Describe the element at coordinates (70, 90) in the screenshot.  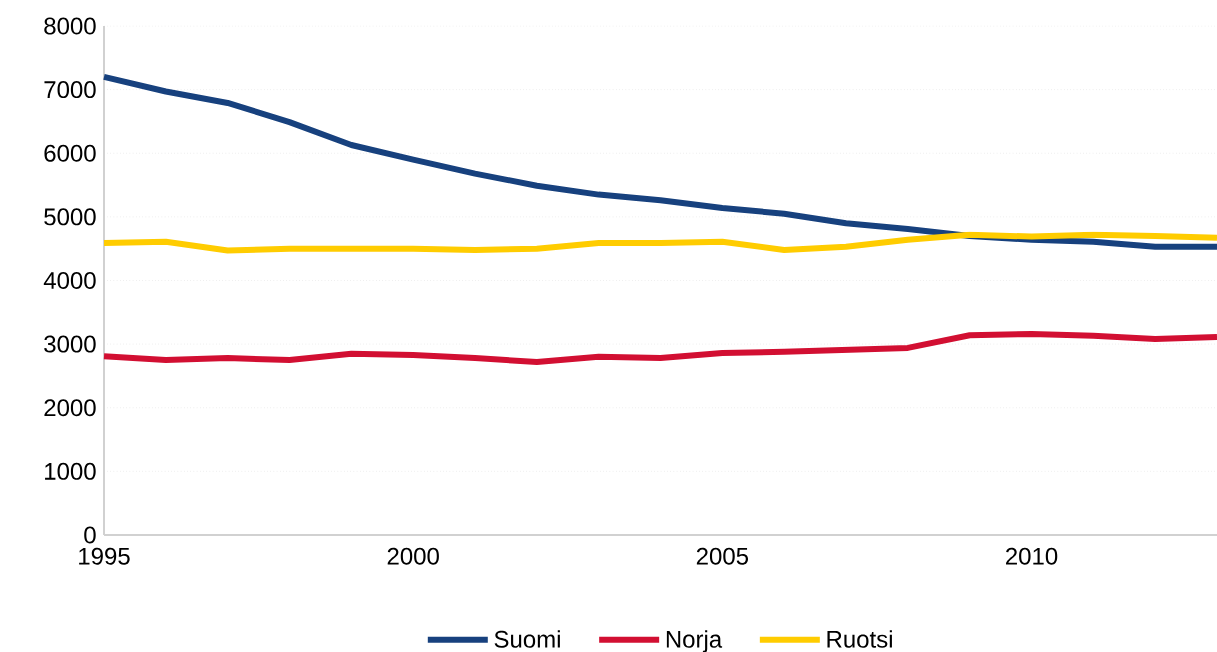
I see `y-tick-label: 7000` at that location.